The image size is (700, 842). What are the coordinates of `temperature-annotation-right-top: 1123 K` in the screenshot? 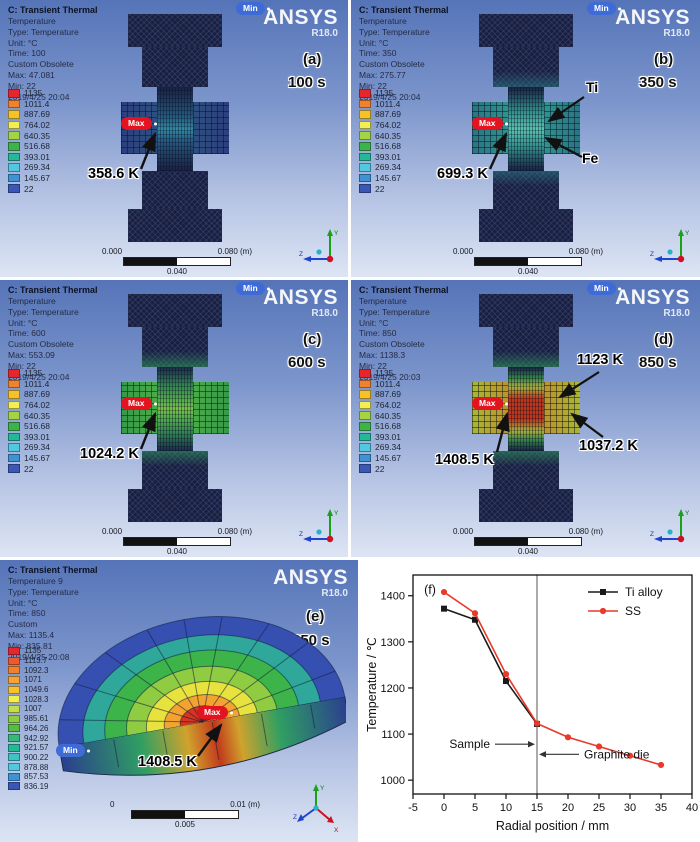 It's located at (600, 360).